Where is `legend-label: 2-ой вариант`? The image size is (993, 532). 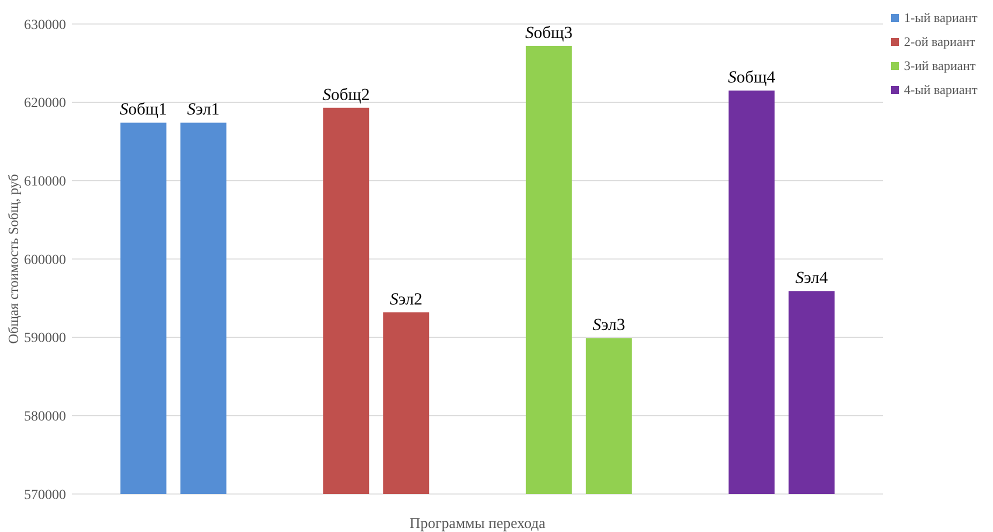
legend-label: 2-ой вариант is located at coordinates (940, 41).